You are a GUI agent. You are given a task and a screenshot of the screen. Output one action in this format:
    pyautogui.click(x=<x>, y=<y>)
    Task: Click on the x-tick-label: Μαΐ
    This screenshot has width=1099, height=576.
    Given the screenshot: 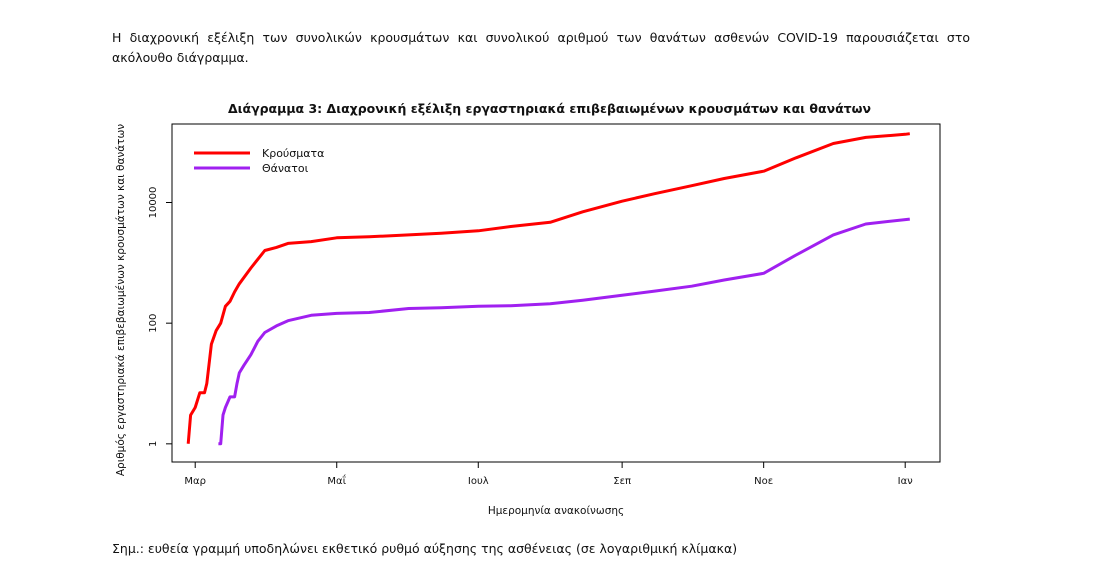 What is the action you would take?
    pyautogui.click(x=336, y=480)
    